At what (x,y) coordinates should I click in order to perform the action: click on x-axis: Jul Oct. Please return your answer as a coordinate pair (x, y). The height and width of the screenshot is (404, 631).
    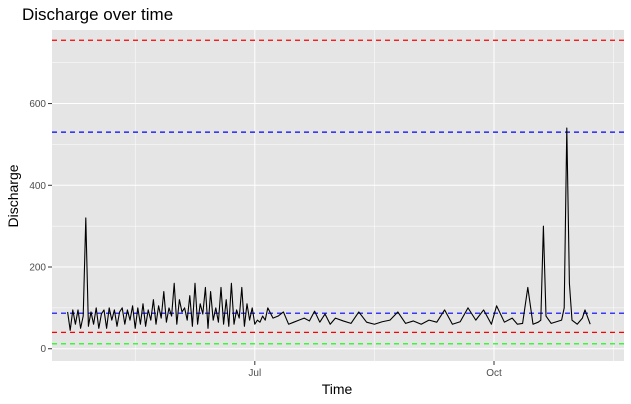
    Looking at the image, I should click on (375, 370).